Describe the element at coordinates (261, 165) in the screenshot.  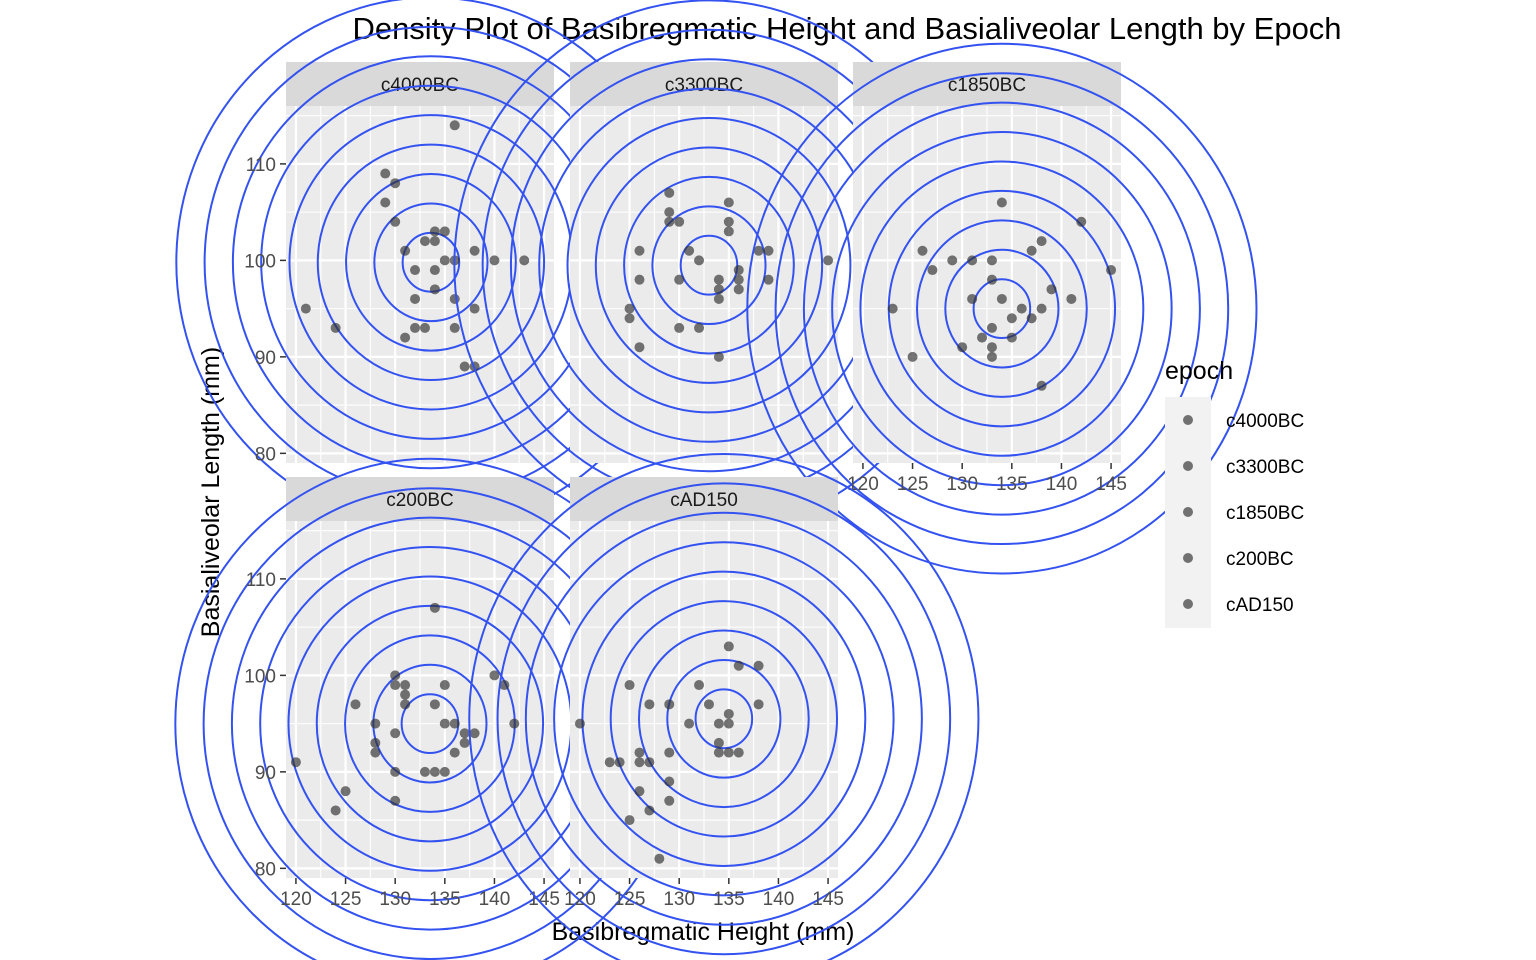
I see `y-tick-label: 110` at that location.